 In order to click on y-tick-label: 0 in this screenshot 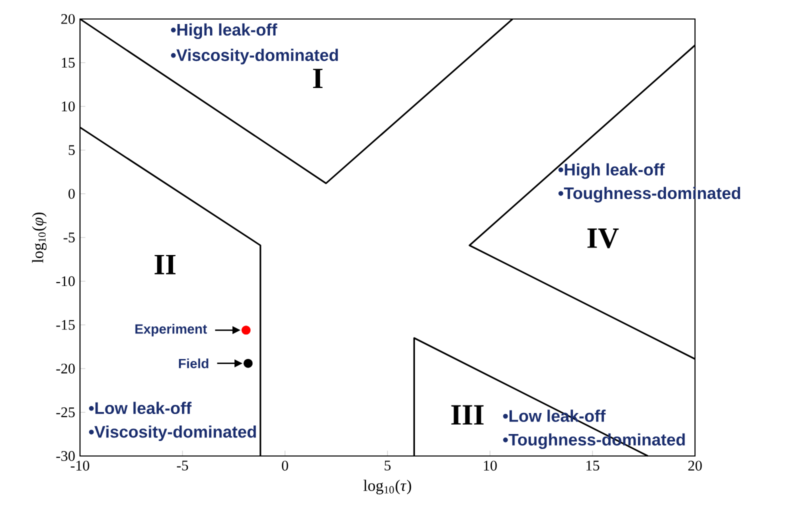, I will do `click(71, 193)`.